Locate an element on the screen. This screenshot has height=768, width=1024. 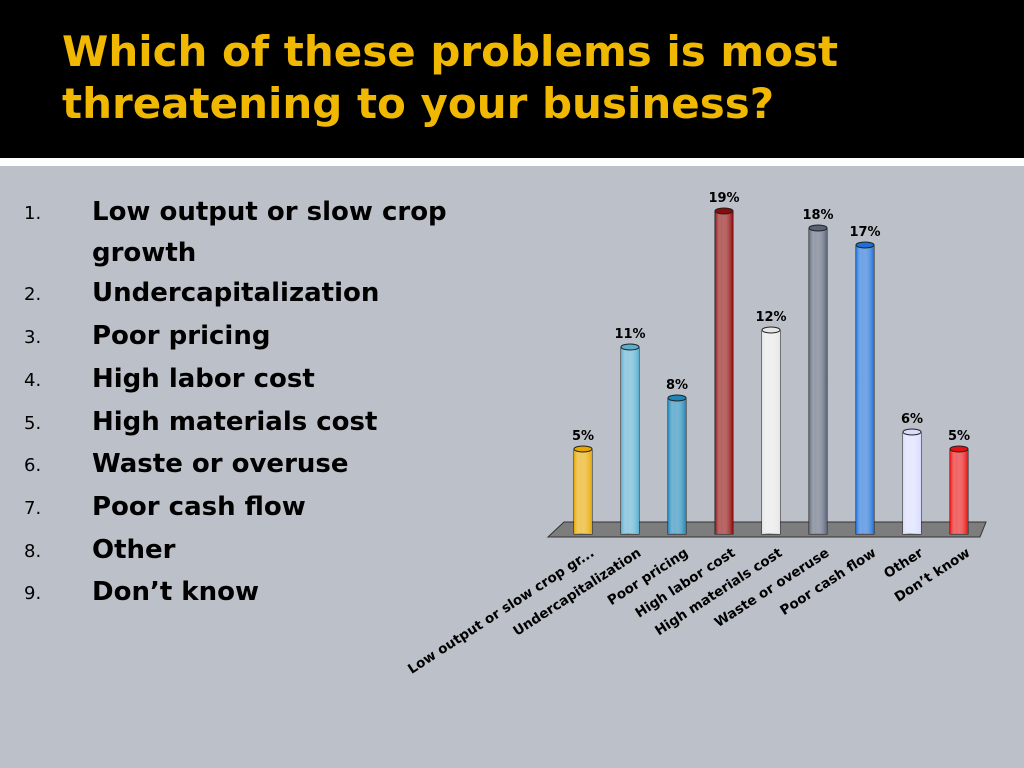
list-item: 1. Low output or slow crop growth is located at coordinates (254, 232).